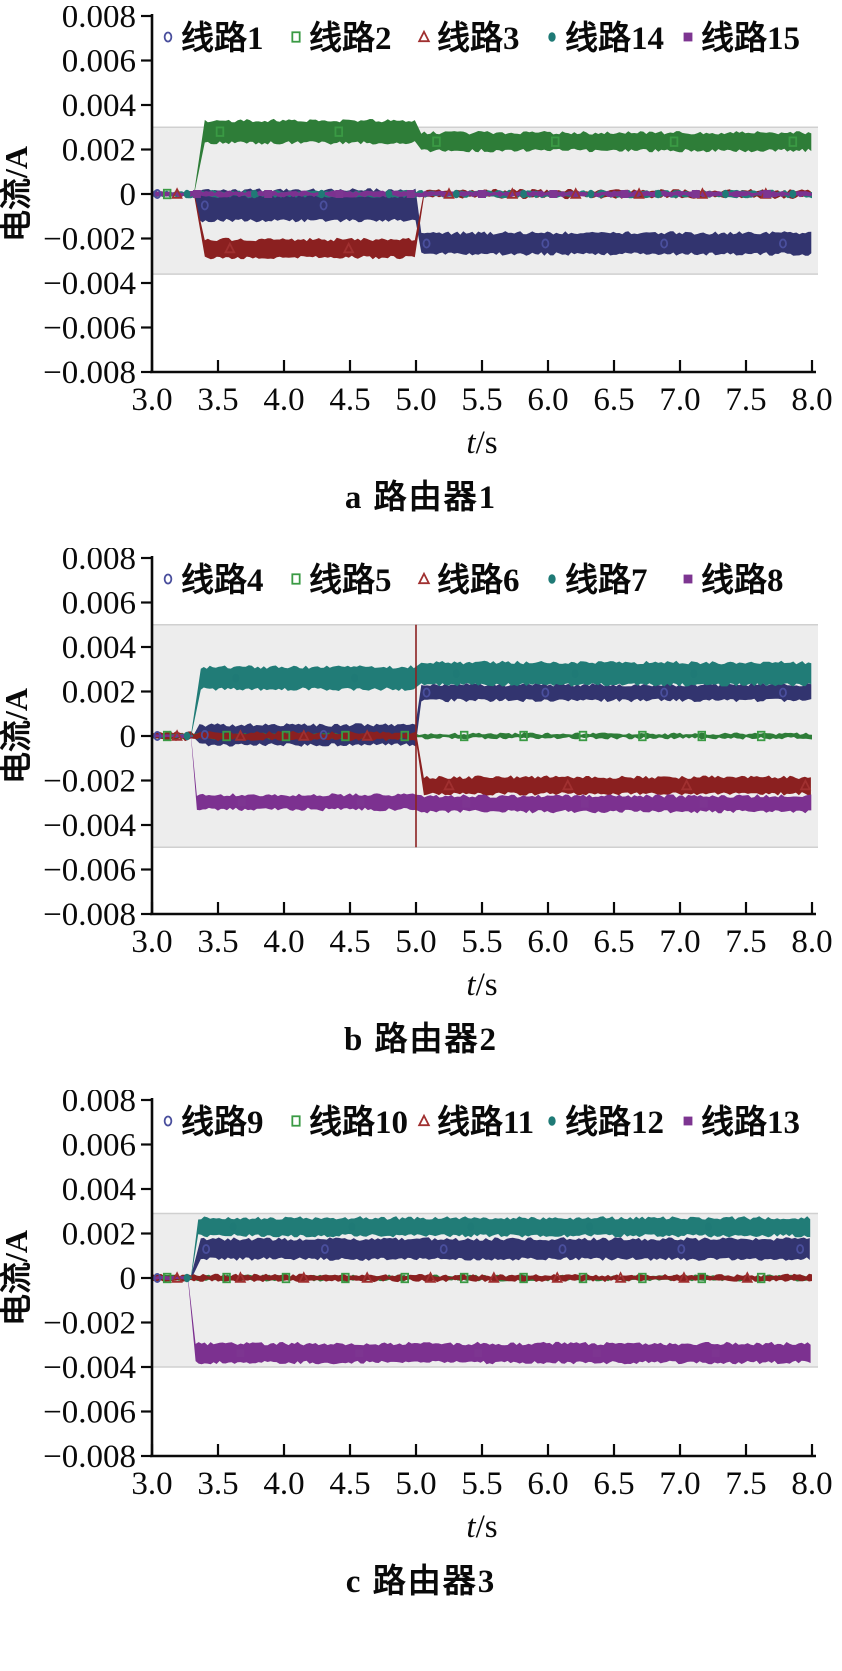 Image resolution: width=842 pixels, height=1671 pixels. I want to click on legend-item-线路5: 线路5, so click(341, 580).